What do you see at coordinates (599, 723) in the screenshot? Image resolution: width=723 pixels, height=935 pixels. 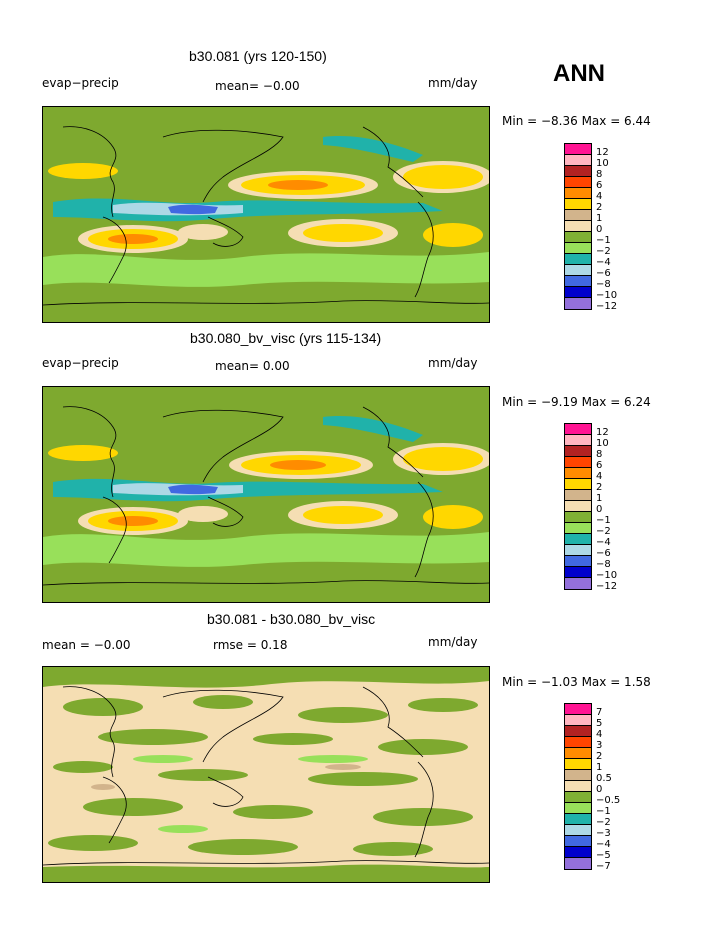 I see `colorbar-tick-label: 5` at bounding box center [599, 723].